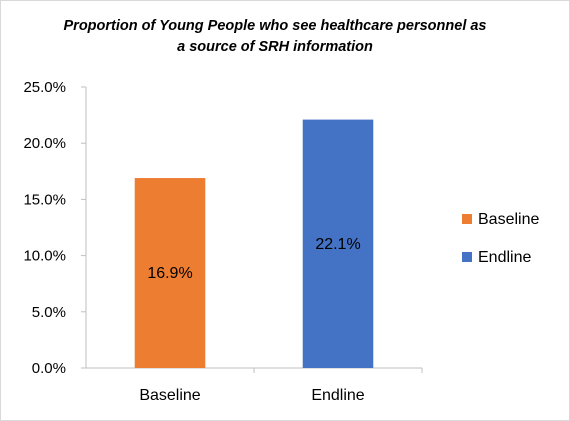 This screenshot has width=570, height=421. Describe the element at coordinates (44, 256) in the screenshot. I see `y-tick-label: 10.0%` at that location.